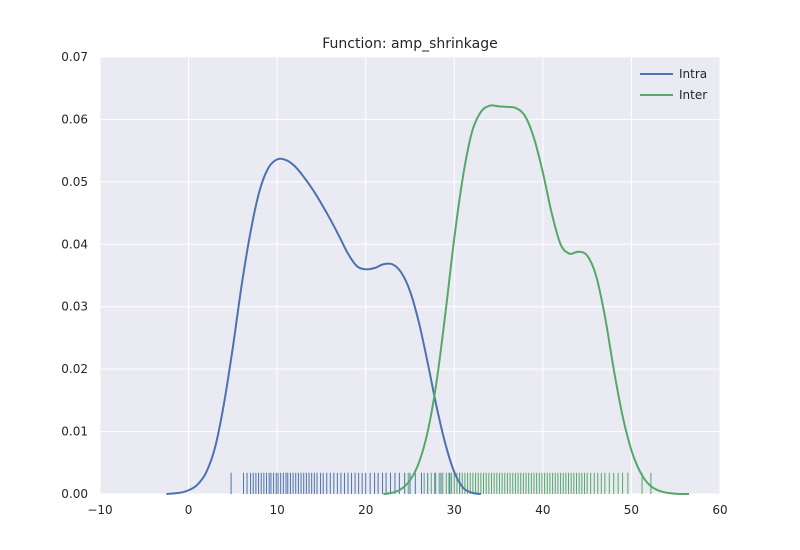 Image resolution: width=800 pixels, height=550 pixels. Describe the element at coordinates (189, 510) in the screenshot. I see `x-tick-label: 0` at that location.